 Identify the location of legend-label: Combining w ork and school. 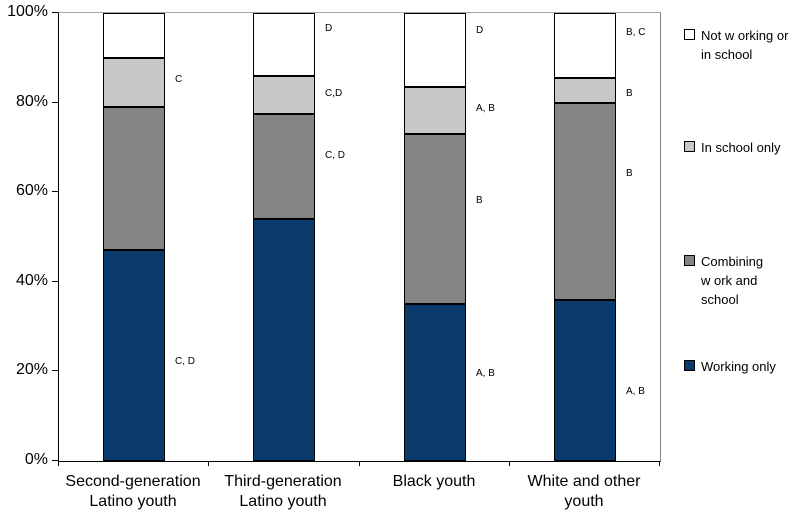
(732, 280).